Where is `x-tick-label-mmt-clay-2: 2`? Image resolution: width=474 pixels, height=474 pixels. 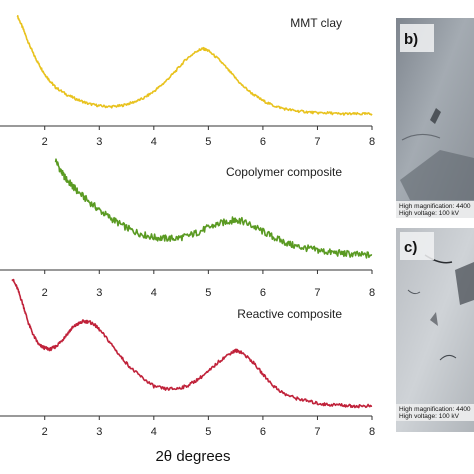 x-tick-label-mmt-clay-2: 2 is located at coordinates (45, 142).